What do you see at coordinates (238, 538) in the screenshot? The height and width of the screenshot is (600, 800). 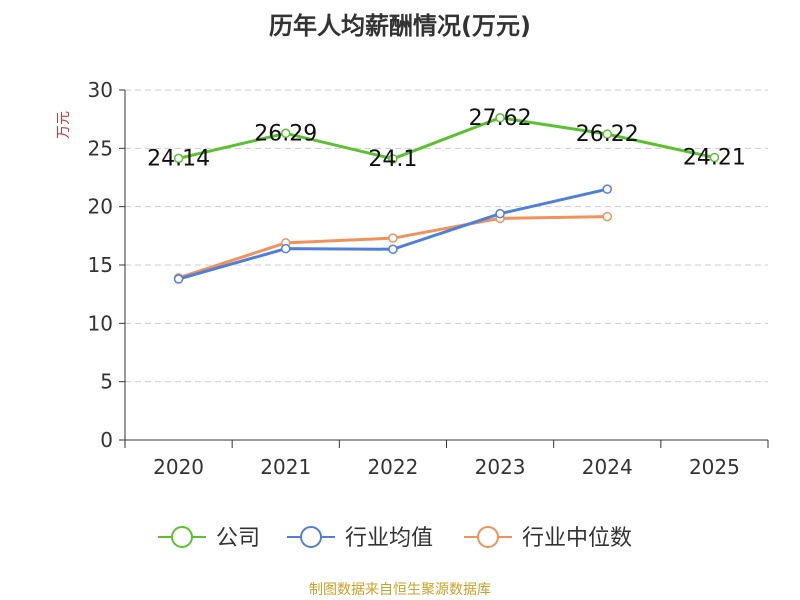 I see `legend-label: 公司` at bounding box center [238, 538].